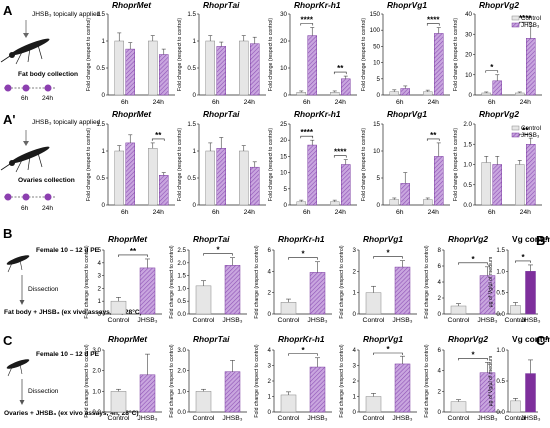 This screenshot has width=550, height=428. I want to click on chart-title: Vg content, so click(531, 239).